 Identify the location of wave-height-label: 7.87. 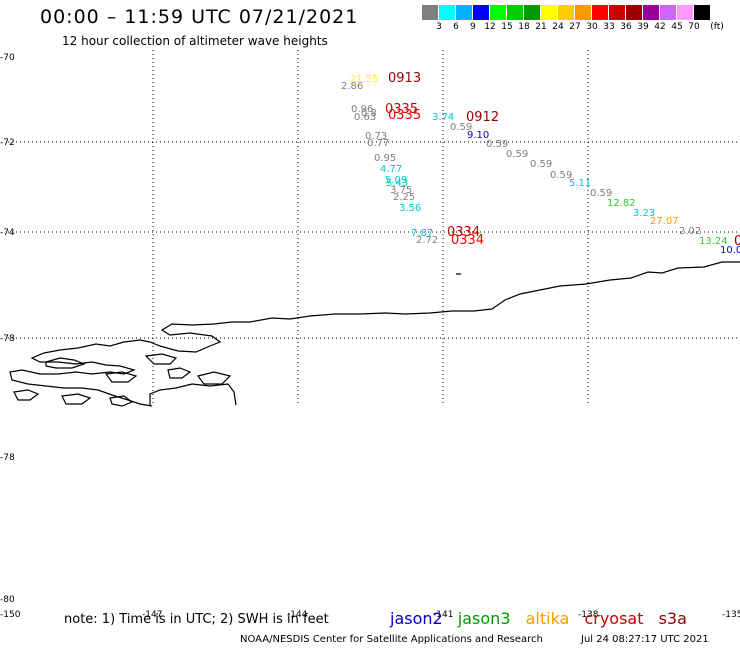
(422, 233).